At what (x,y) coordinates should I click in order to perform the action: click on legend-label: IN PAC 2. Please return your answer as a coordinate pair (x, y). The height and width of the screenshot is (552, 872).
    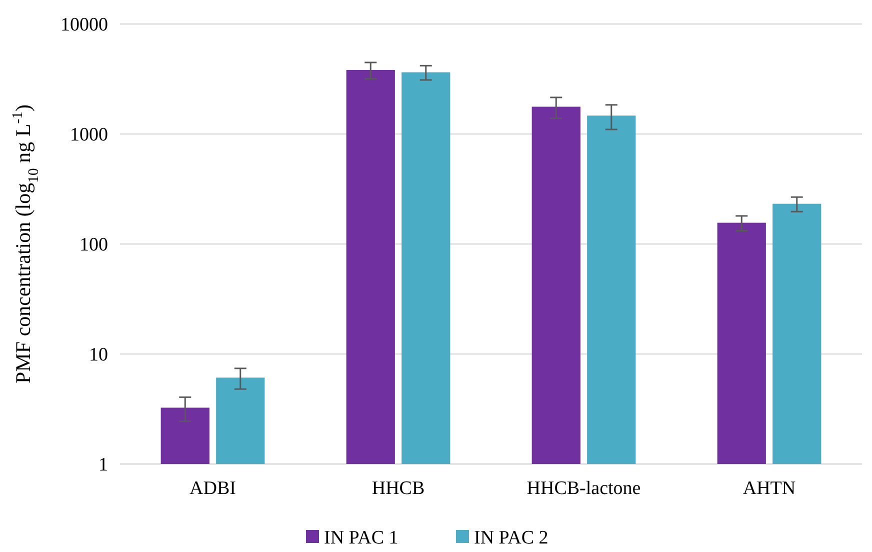
    Looking at the image, I should click on (511, 538).